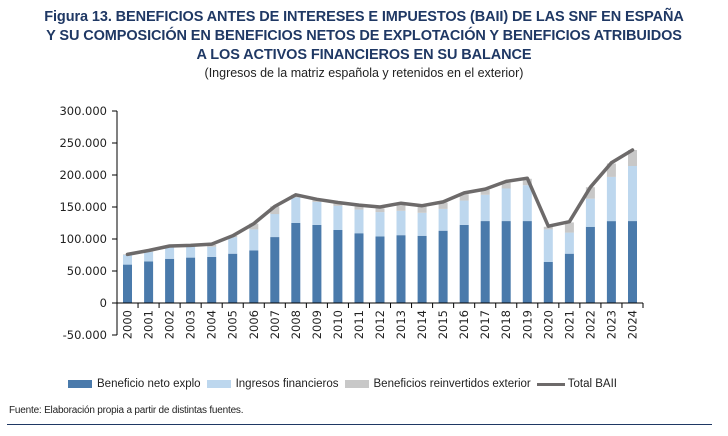  I want to click on bar-ingresos-financieros-2019, so click(527, 203).